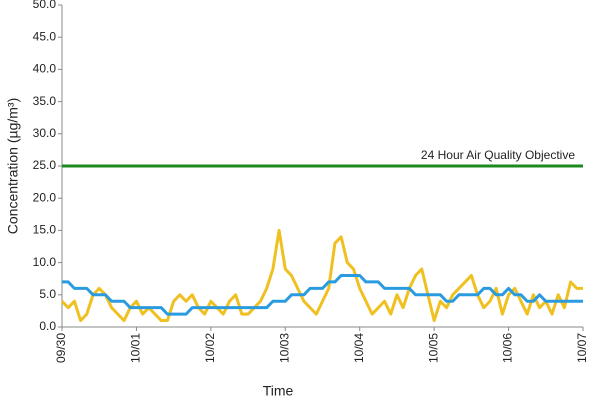 The width and height of the screenshot is (600, 400). I want to click on y-tick-label: 25.0, so click(45, 165).